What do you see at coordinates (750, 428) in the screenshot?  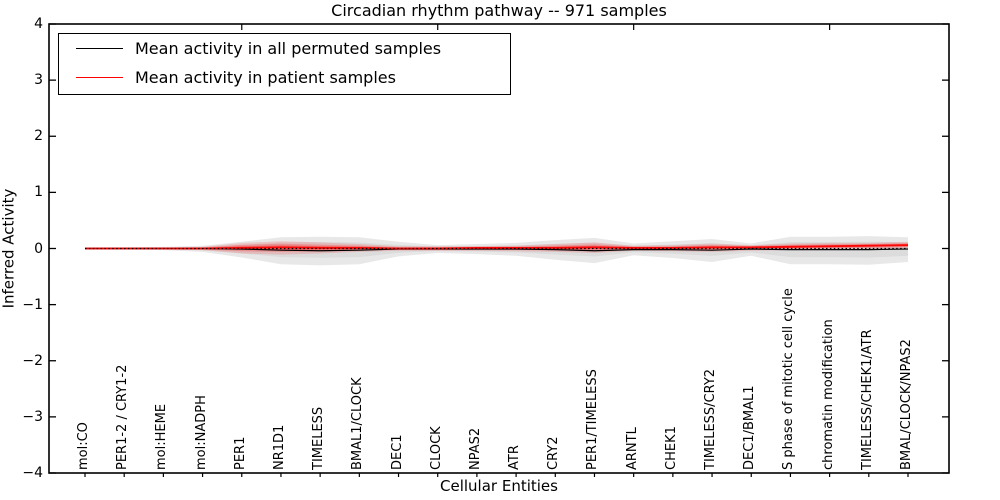 I see `x-tick-label: DEC1/BMAL1` at bounding box center [750, 428].